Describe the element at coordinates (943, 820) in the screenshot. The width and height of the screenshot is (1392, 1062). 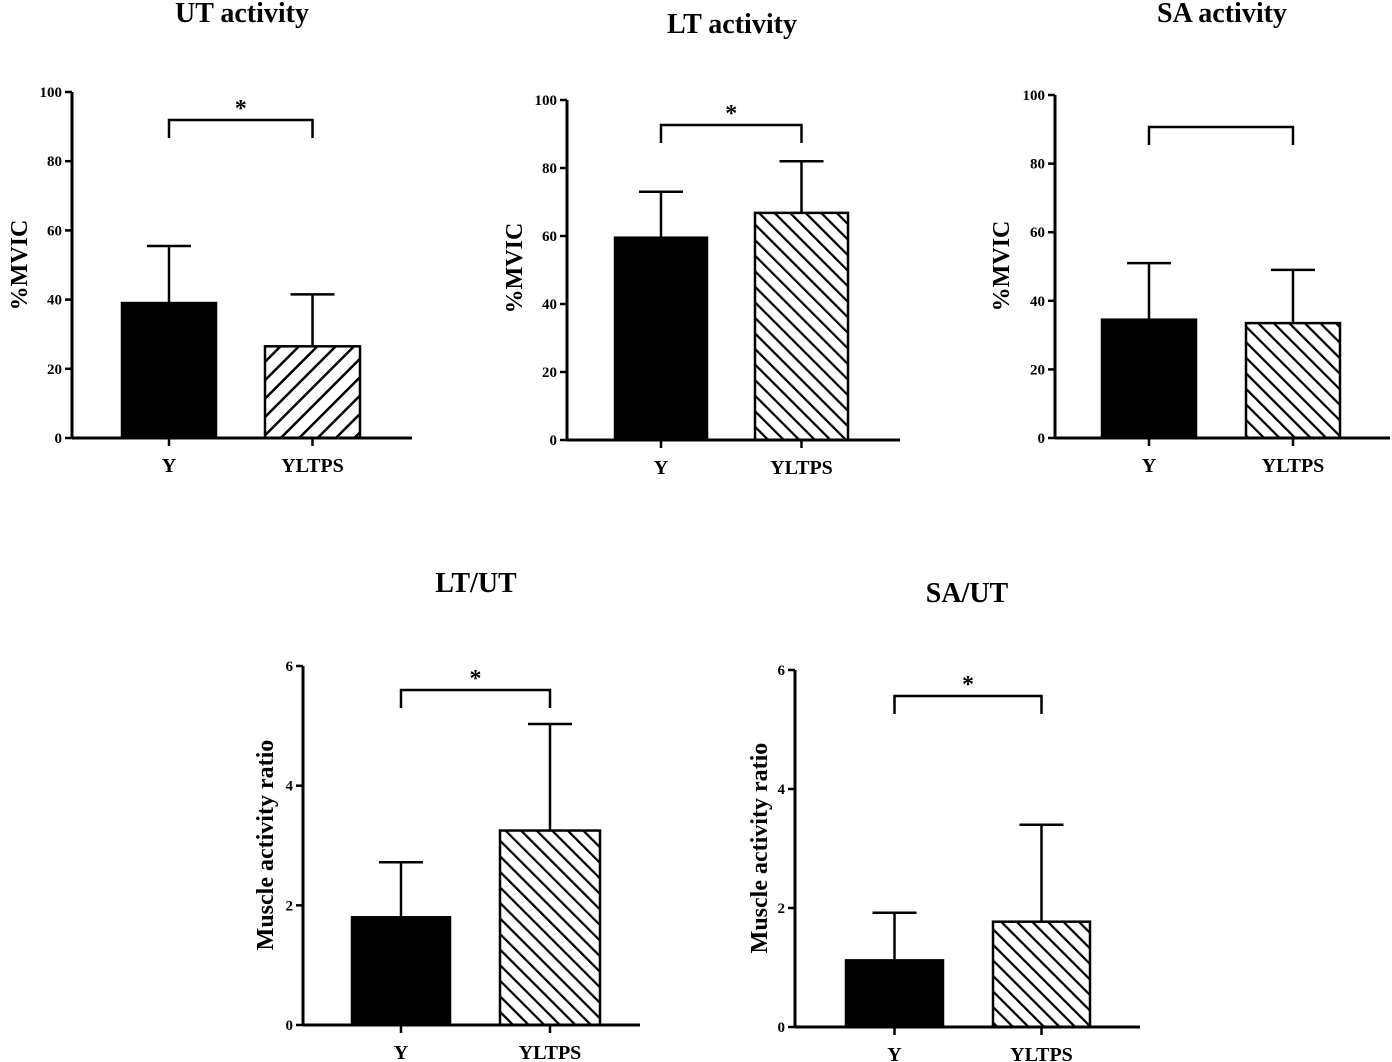
I see `chart-panel-5: SA/UT Muscle activity ratio 0 2 4 6 Y YLTPS *` at that location.